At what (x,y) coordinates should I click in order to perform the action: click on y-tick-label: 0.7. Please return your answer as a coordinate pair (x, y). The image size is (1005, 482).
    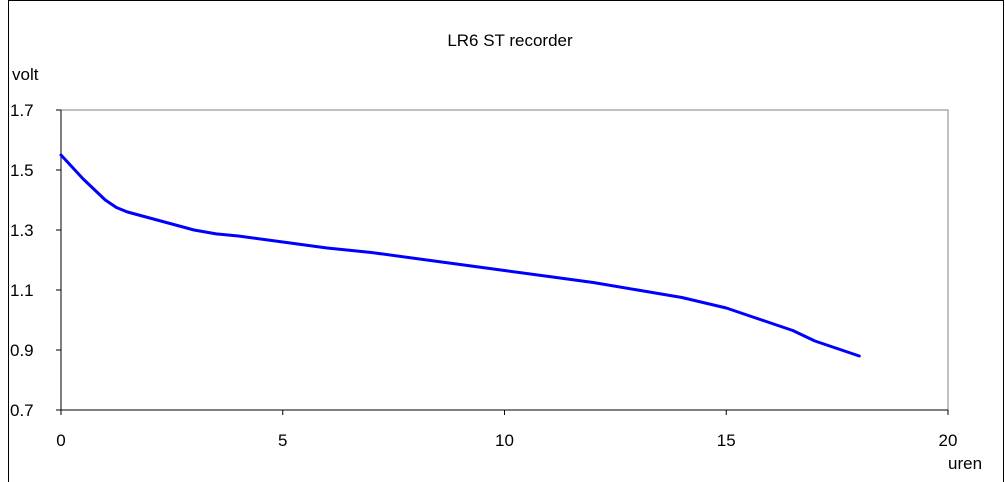
    Looking at the image, I should click on (22, 410).